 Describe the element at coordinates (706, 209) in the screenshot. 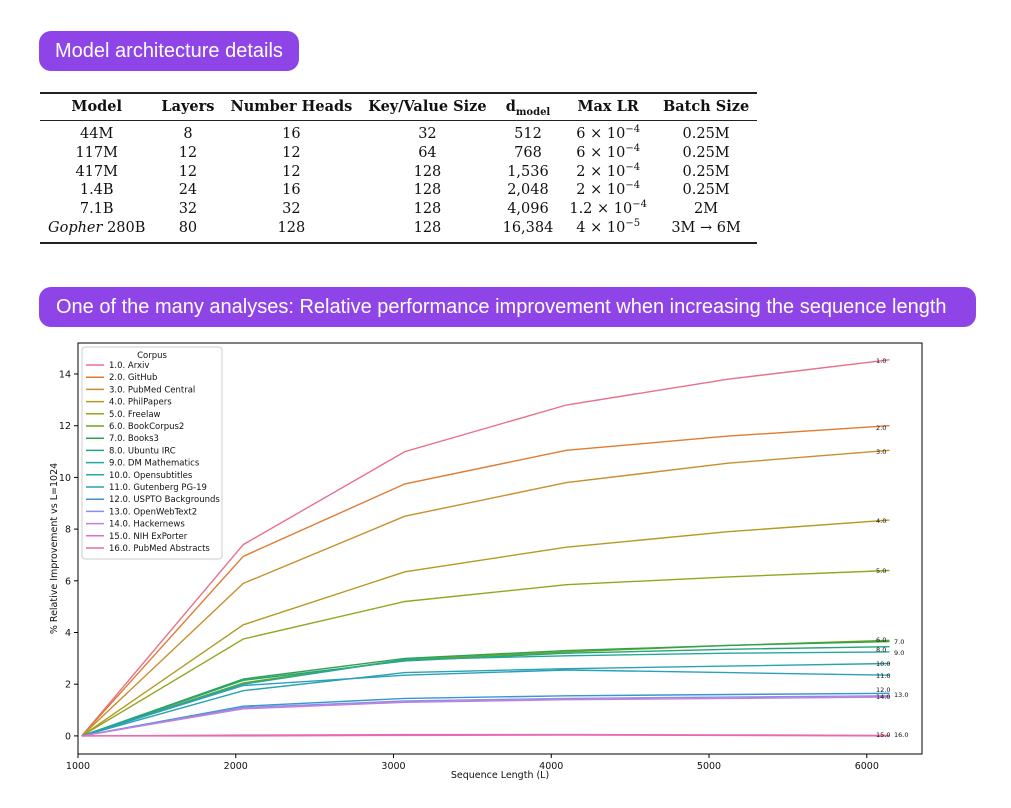

I see `batch-value: 2M` at that location.